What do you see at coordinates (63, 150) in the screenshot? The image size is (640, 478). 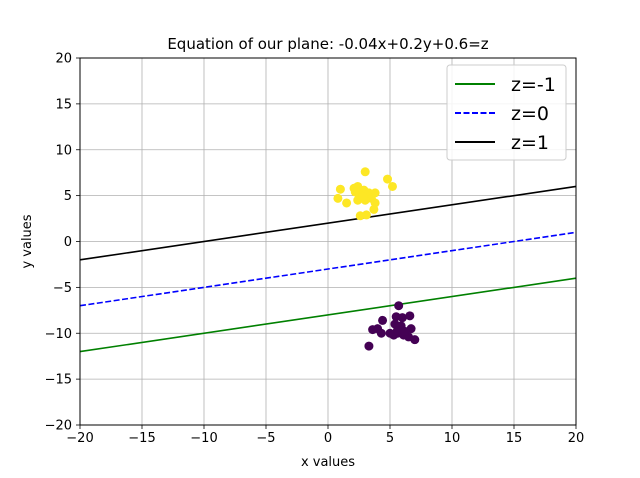 I see `y-tick-label: 10` at bounding box center [63, 150].